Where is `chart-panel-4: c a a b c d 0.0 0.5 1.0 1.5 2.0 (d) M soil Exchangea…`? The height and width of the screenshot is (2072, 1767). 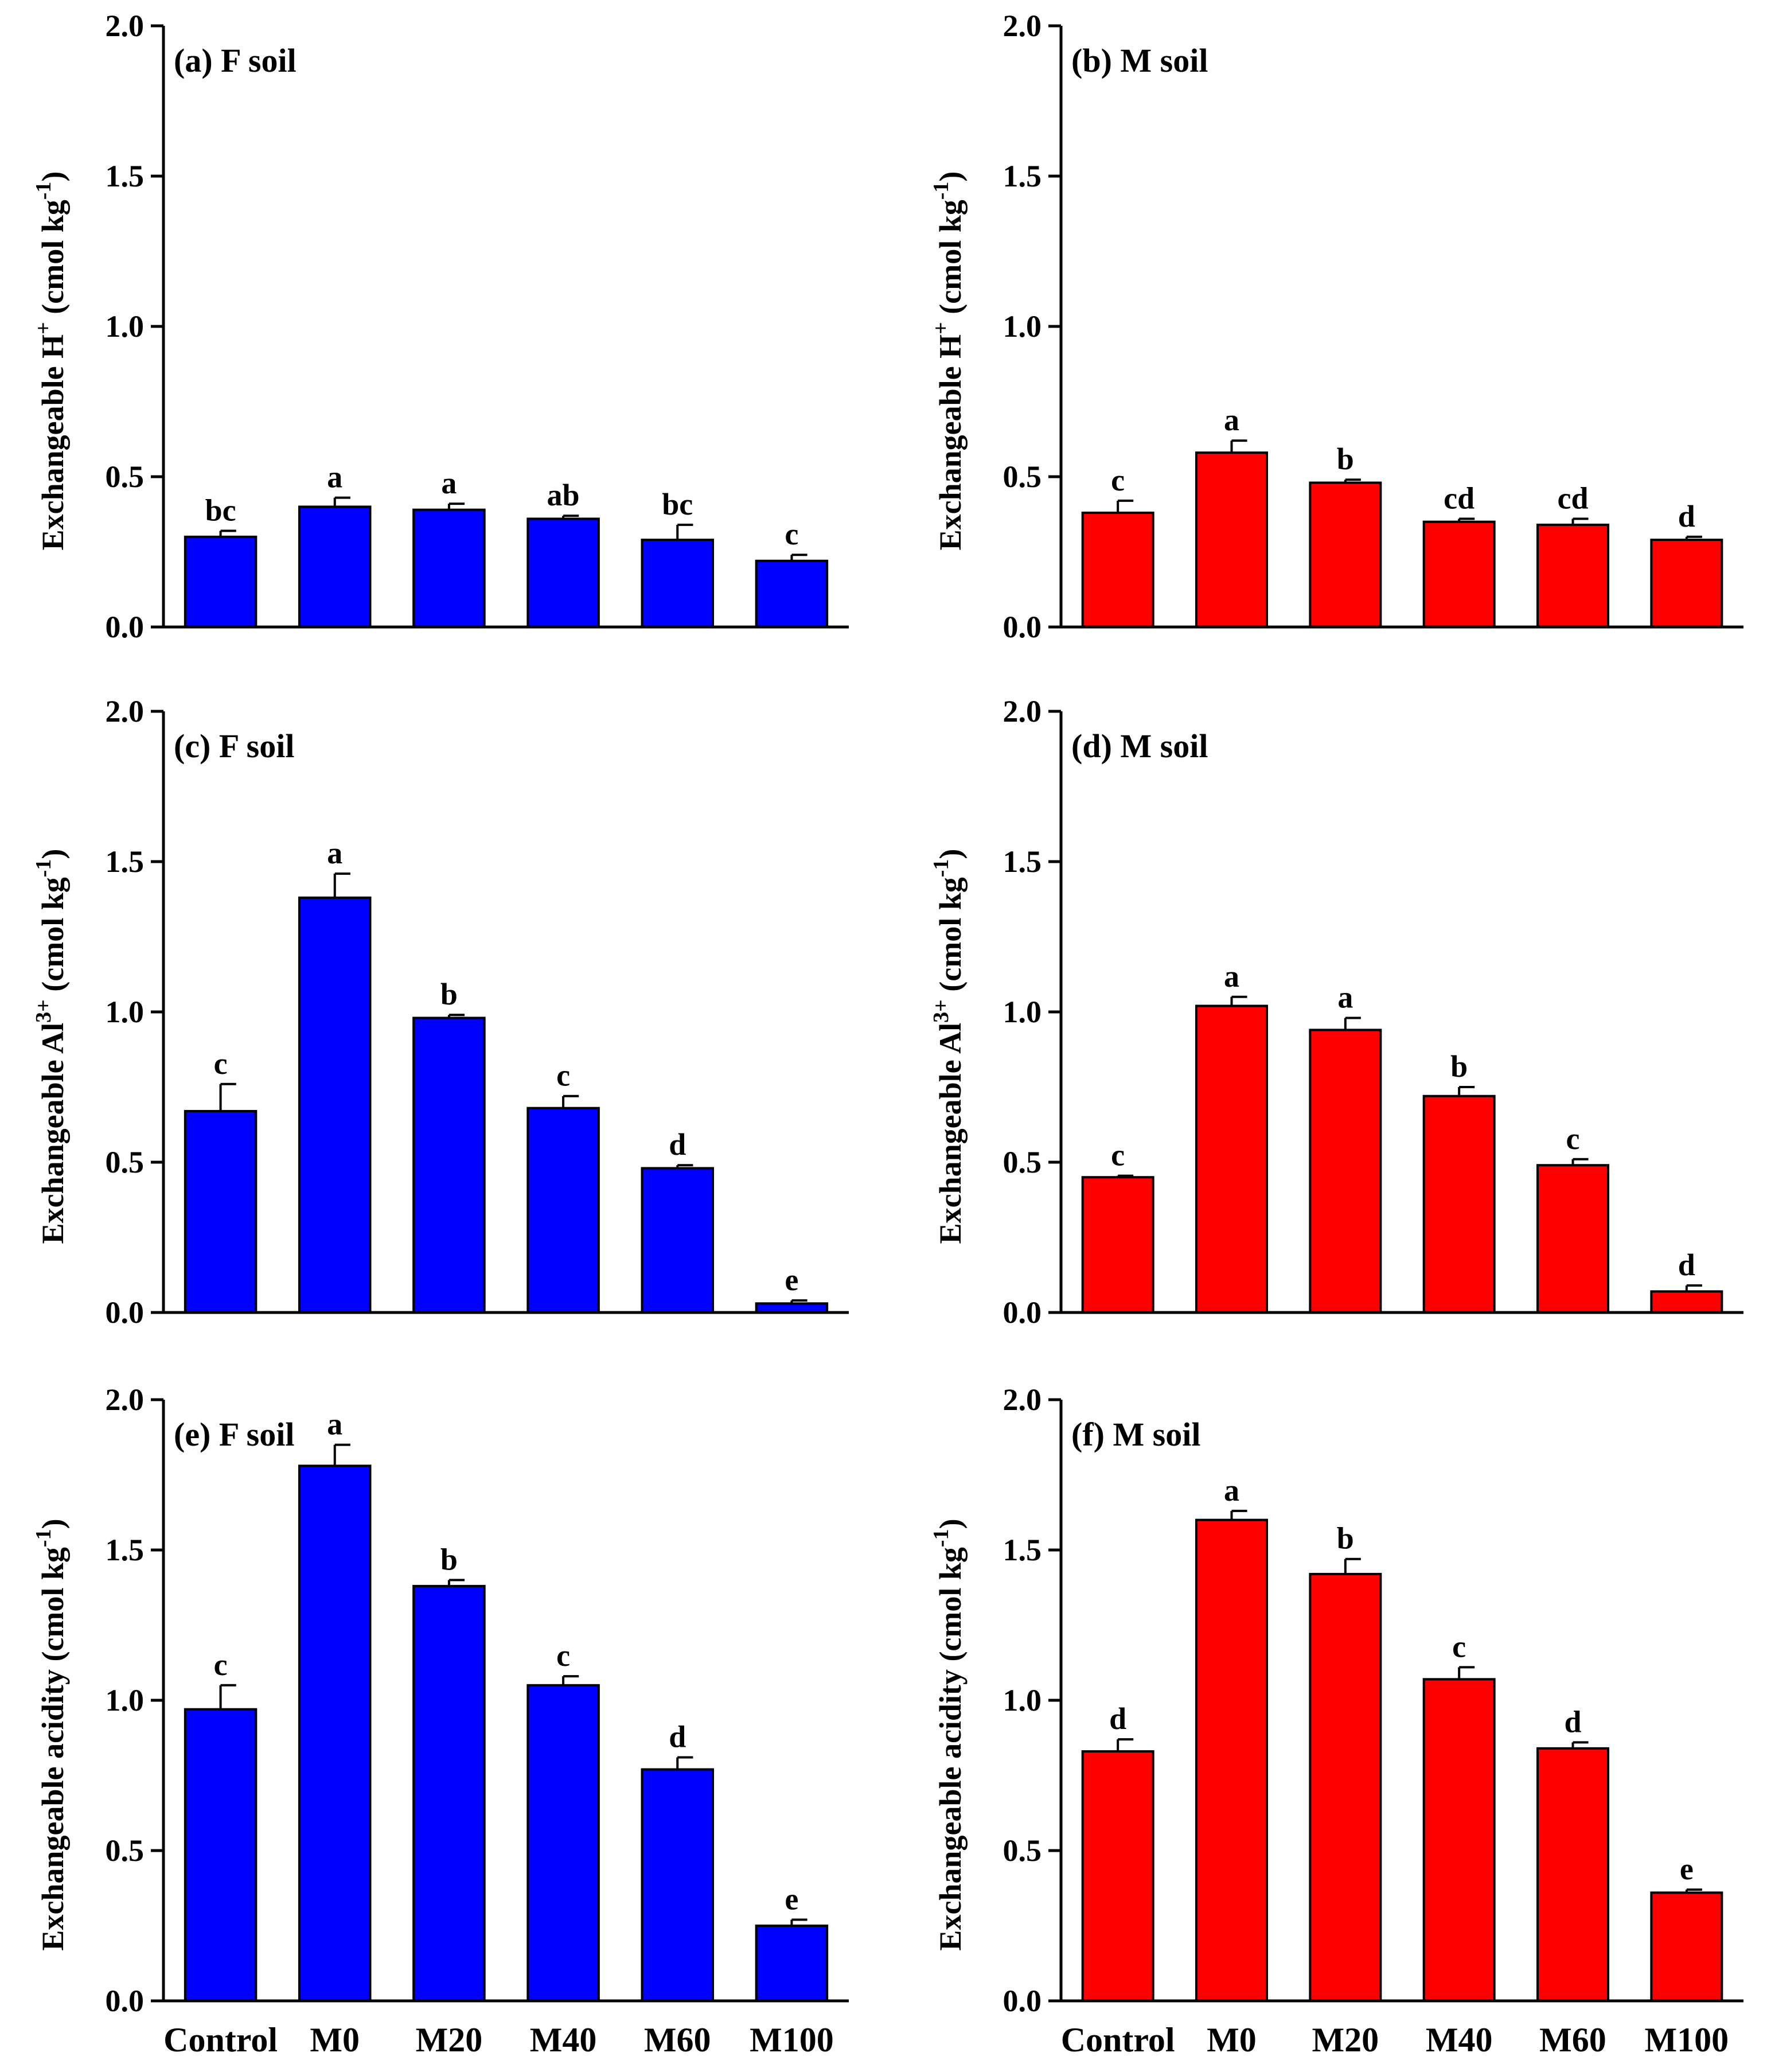
chart-panel-4: c a a b c d 0.0 0.5 1.0 1.5 2.0 (d) M soil Exchangea… is located at coordinates (1336, 1012).